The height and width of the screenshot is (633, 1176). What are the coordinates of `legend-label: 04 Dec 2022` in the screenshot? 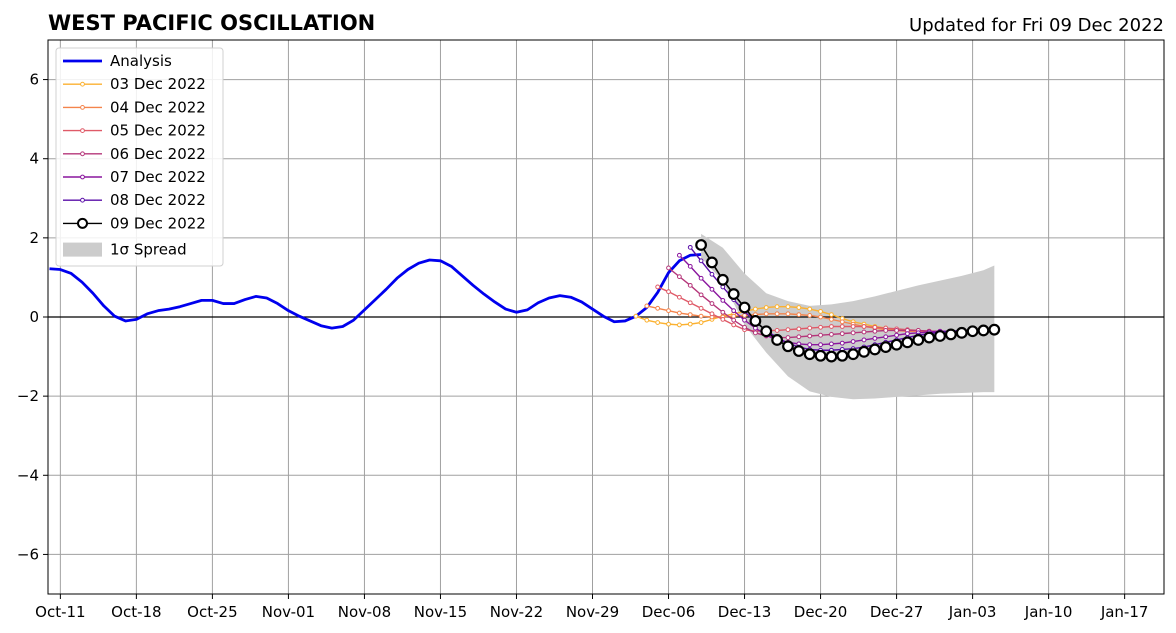 It's located at (158, 107).